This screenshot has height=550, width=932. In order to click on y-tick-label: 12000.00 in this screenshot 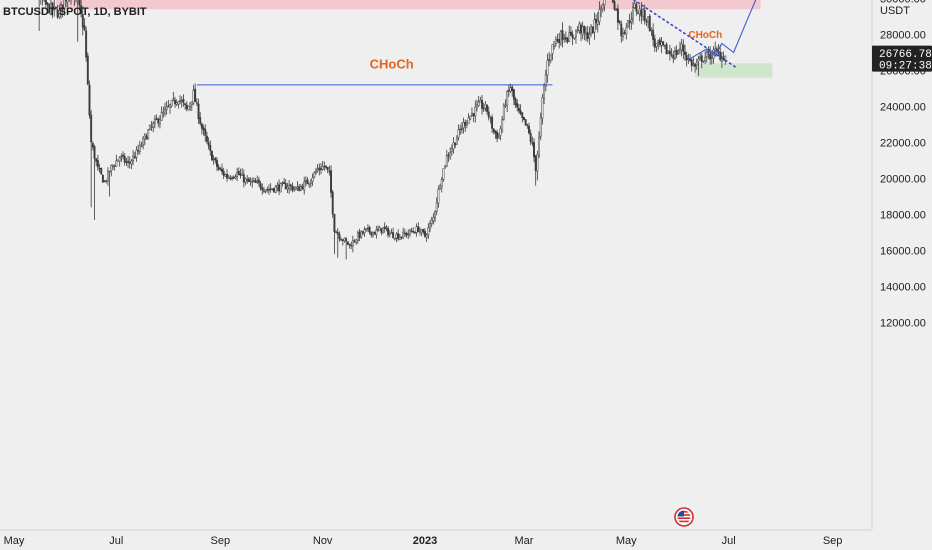, I will do `click(903, 324)`.